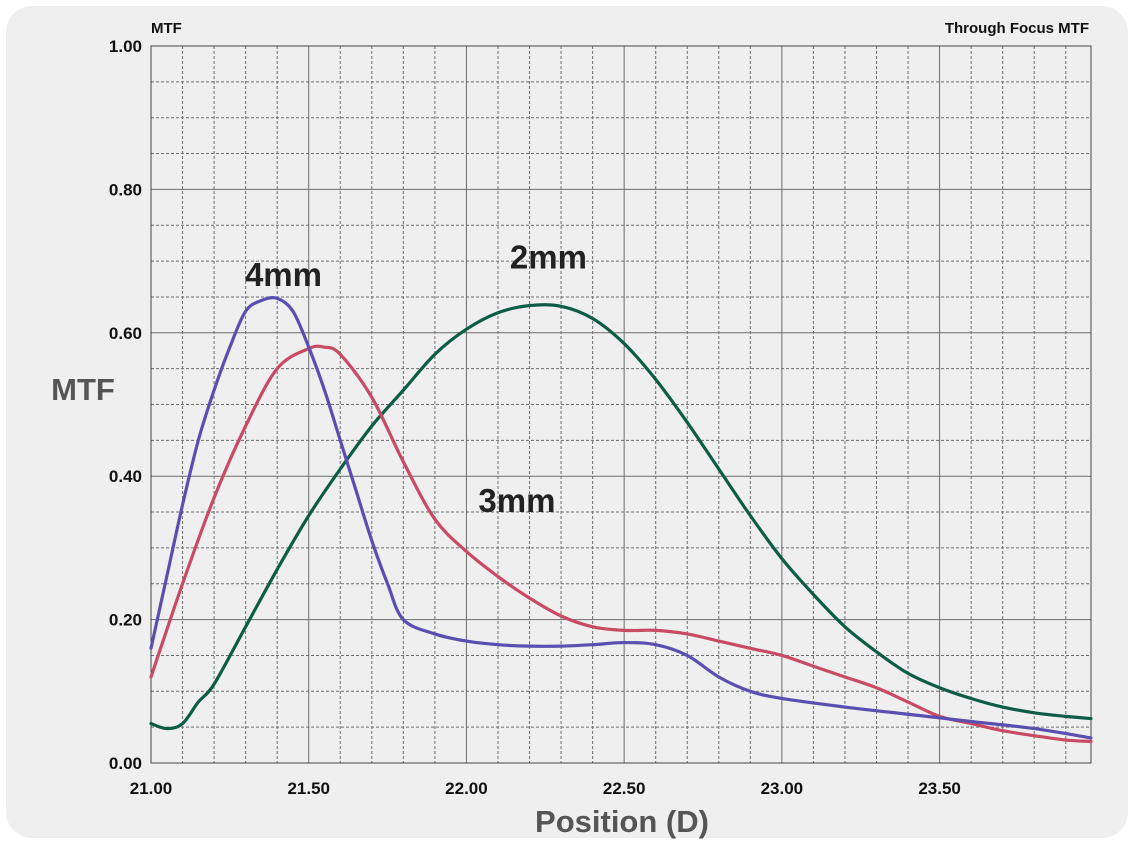 This screenshot has height=843, width=1130. Describe the element at coordinates (151, 788) in the screenshot. I see `x-tick-label: 21.00` at that location.